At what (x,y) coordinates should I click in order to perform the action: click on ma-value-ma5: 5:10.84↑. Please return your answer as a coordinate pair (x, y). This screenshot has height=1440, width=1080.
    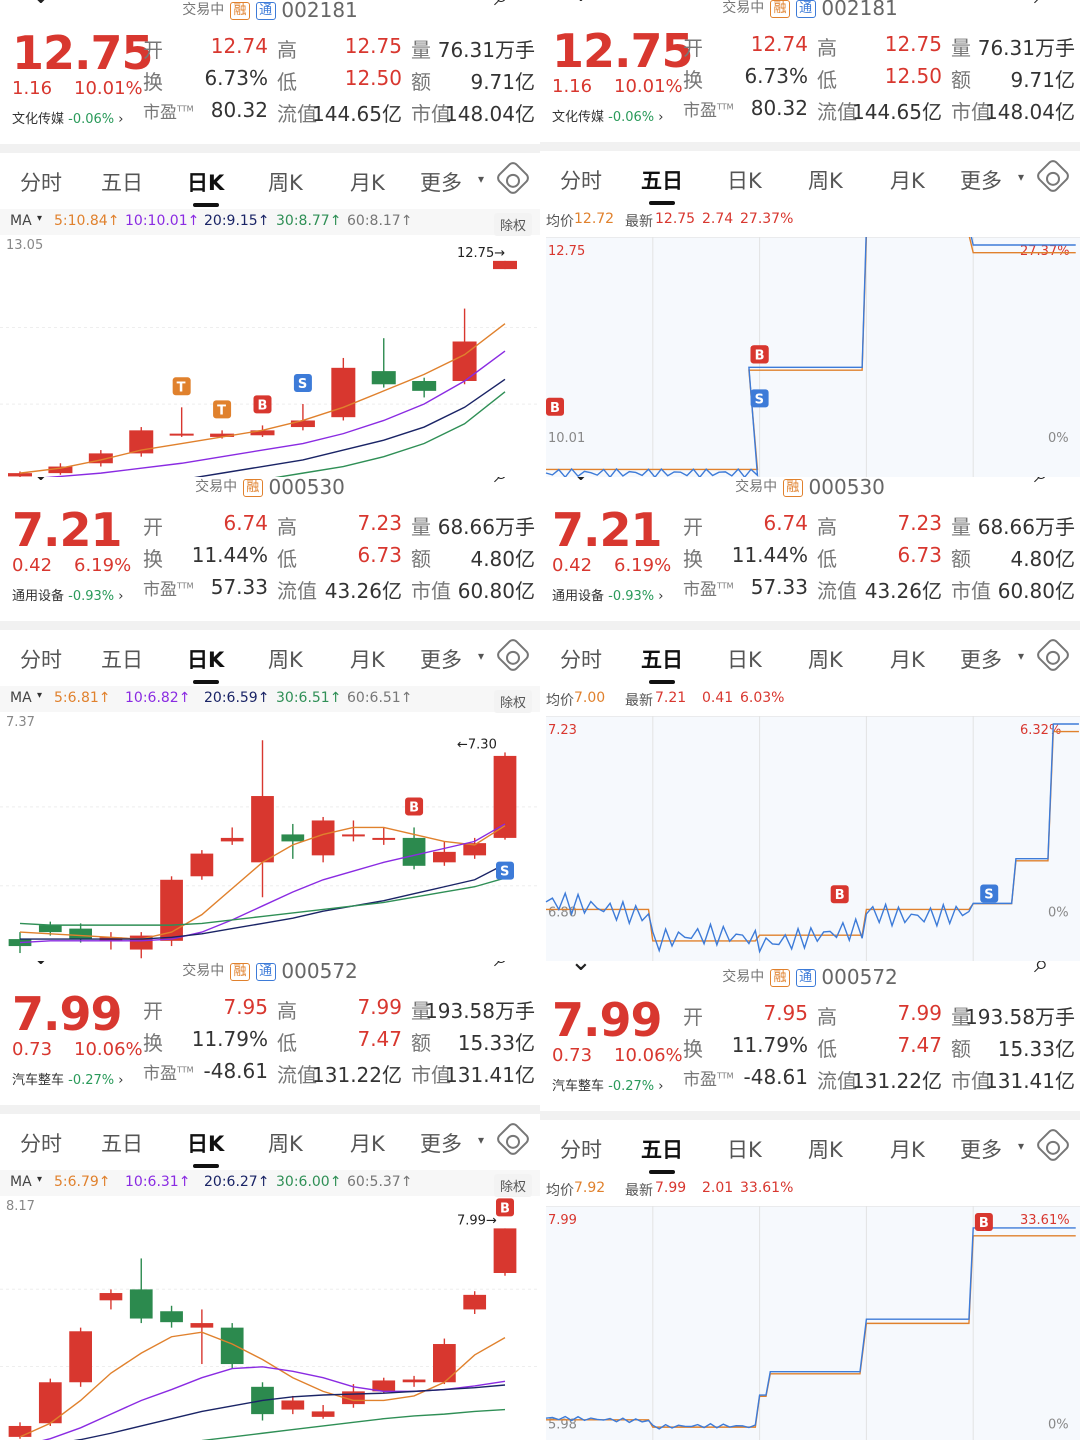
    Looking at the image, I should click on (87, 221).